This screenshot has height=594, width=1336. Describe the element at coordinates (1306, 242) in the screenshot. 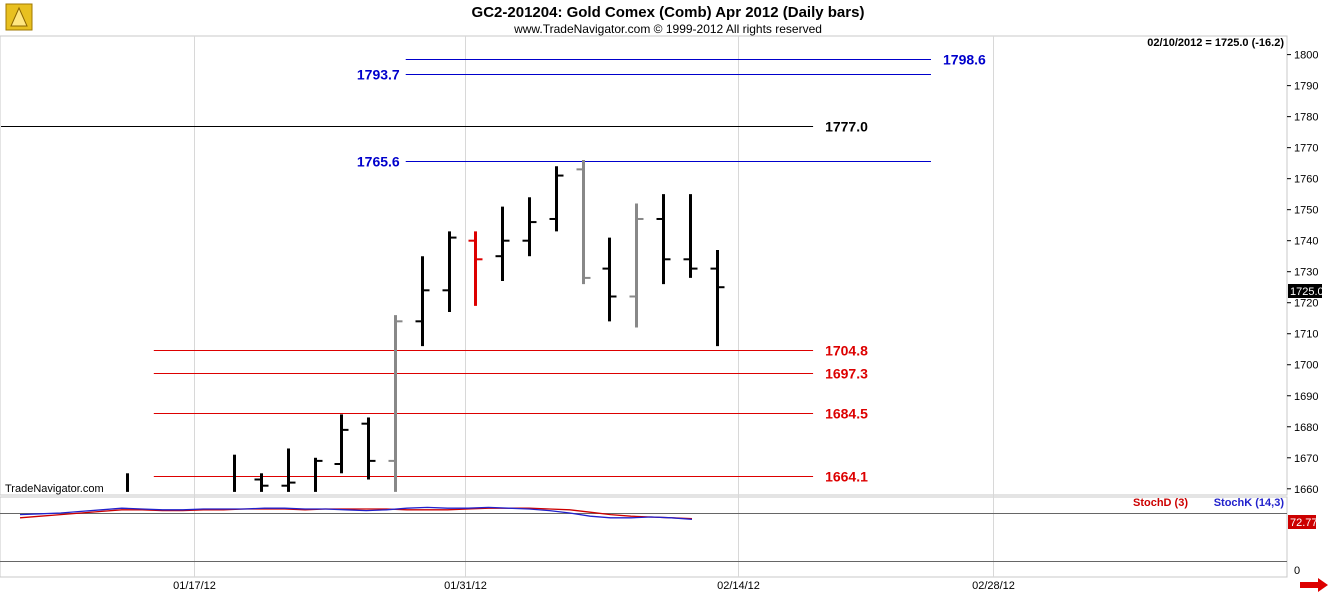

I see `price-tick-label: 1740` at that location.